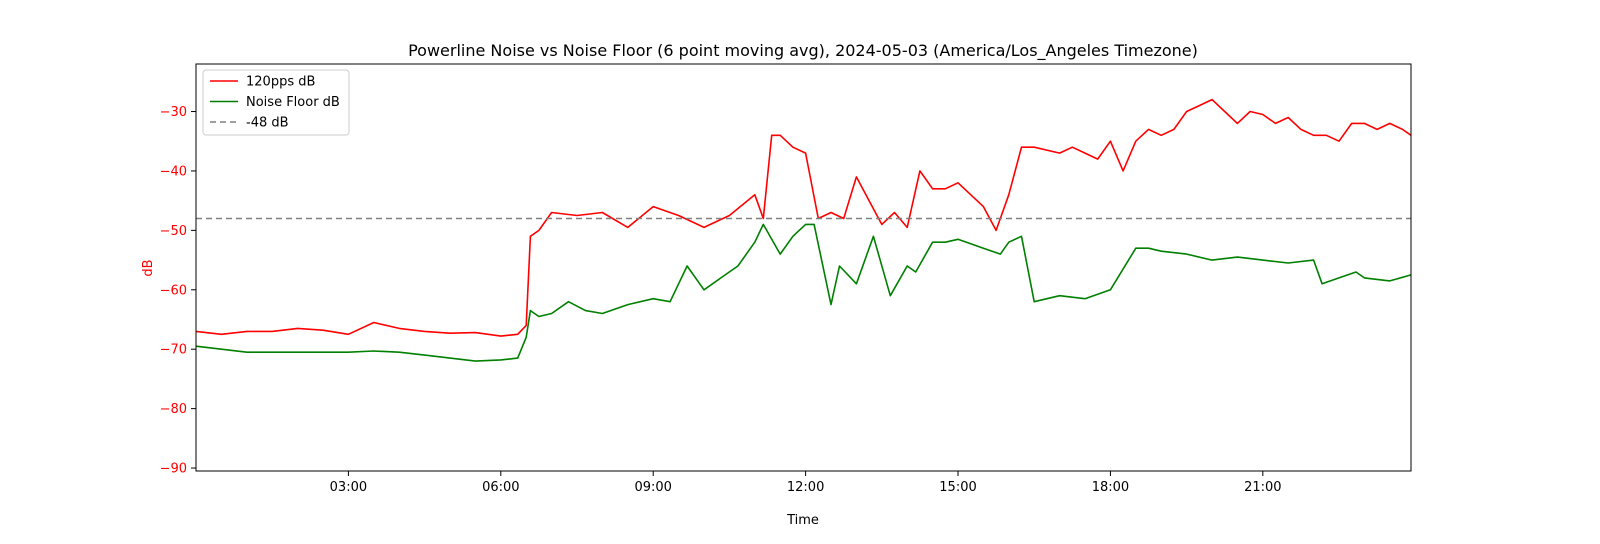  Describe the element at coordinates (280, 82) in the screenshot. I see `legend-label-1: 120pps dB` at that location.